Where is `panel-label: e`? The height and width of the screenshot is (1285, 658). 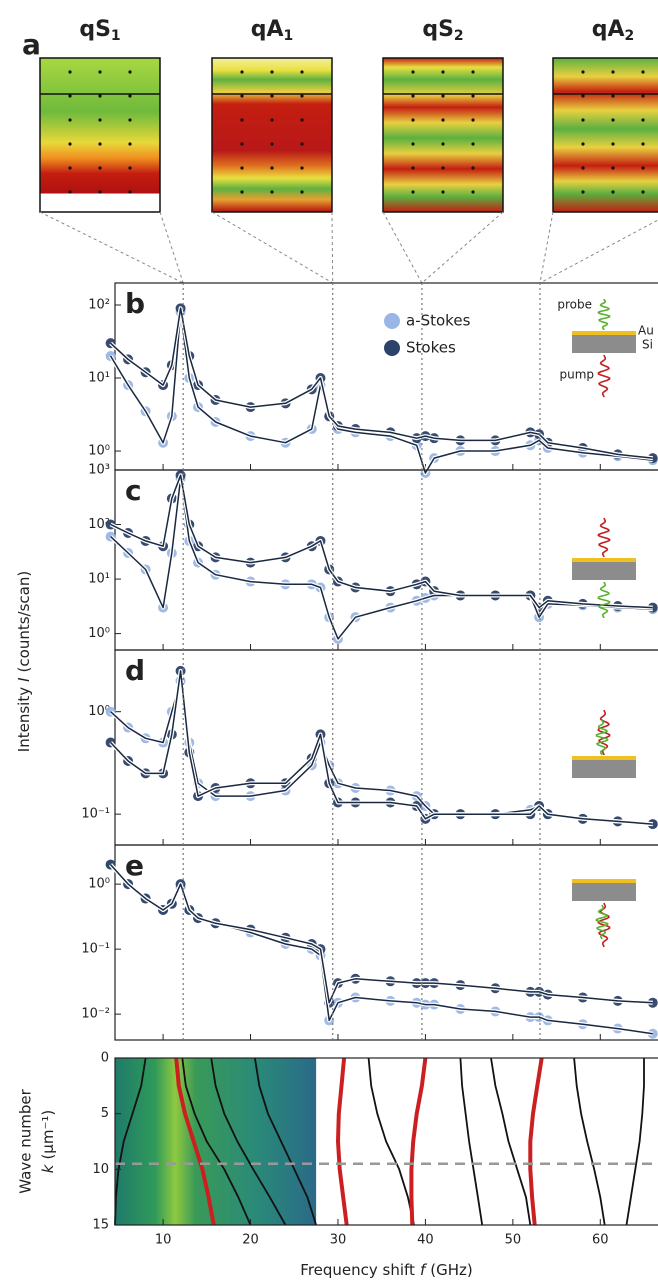 panel-label: e is located at coordinates (134, 865).